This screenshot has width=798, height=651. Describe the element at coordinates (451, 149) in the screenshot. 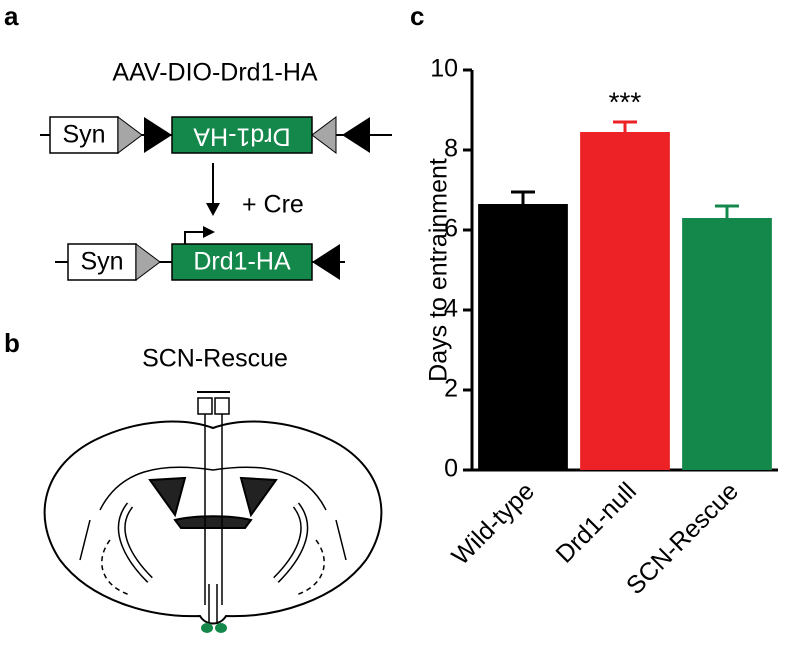

I see `y-tick-label: 8` at that location.